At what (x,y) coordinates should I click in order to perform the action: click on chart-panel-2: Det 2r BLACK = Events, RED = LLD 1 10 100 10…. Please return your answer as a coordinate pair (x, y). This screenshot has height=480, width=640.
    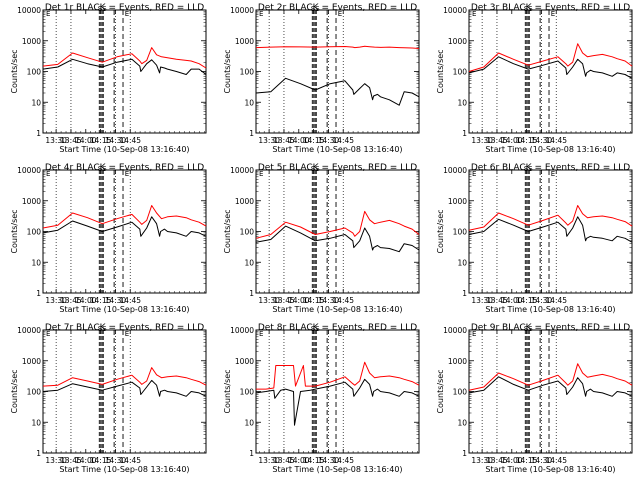
    Looking at the image, I should click on (321, 78).